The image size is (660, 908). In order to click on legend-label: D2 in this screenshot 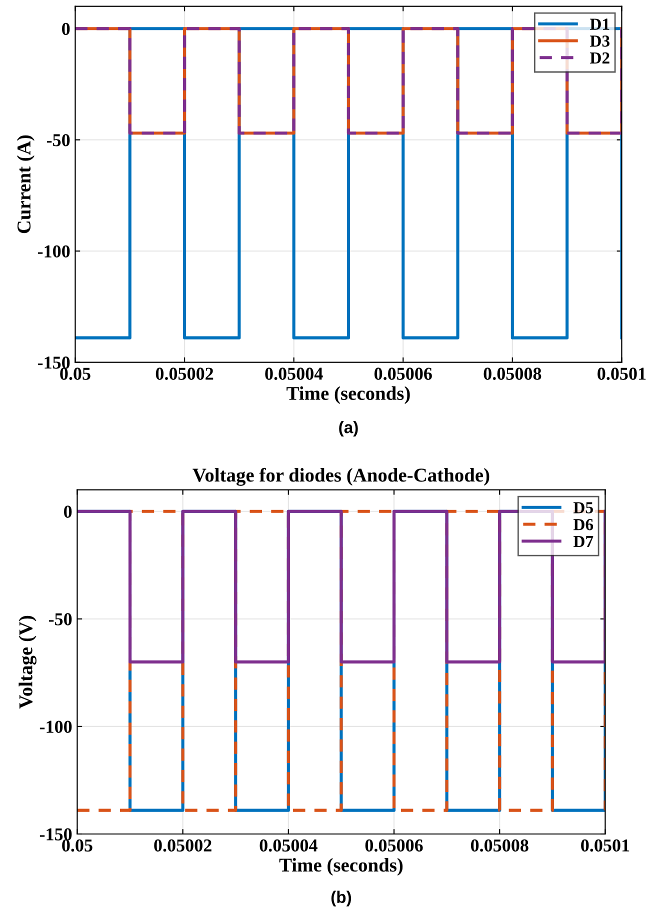, I will do `click(600, 58)`.